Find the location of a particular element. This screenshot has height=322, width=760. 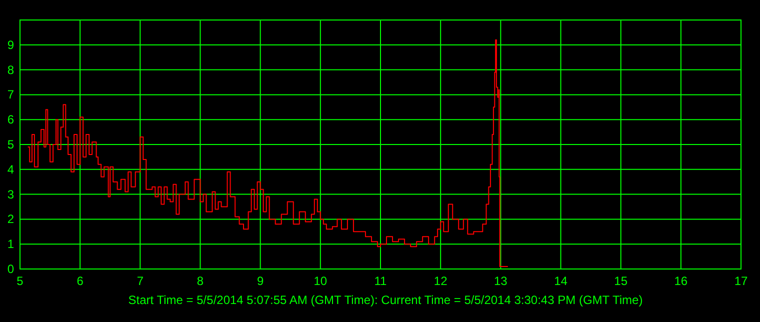

y-tick-label: 0 is located at coordinates (10, 269).